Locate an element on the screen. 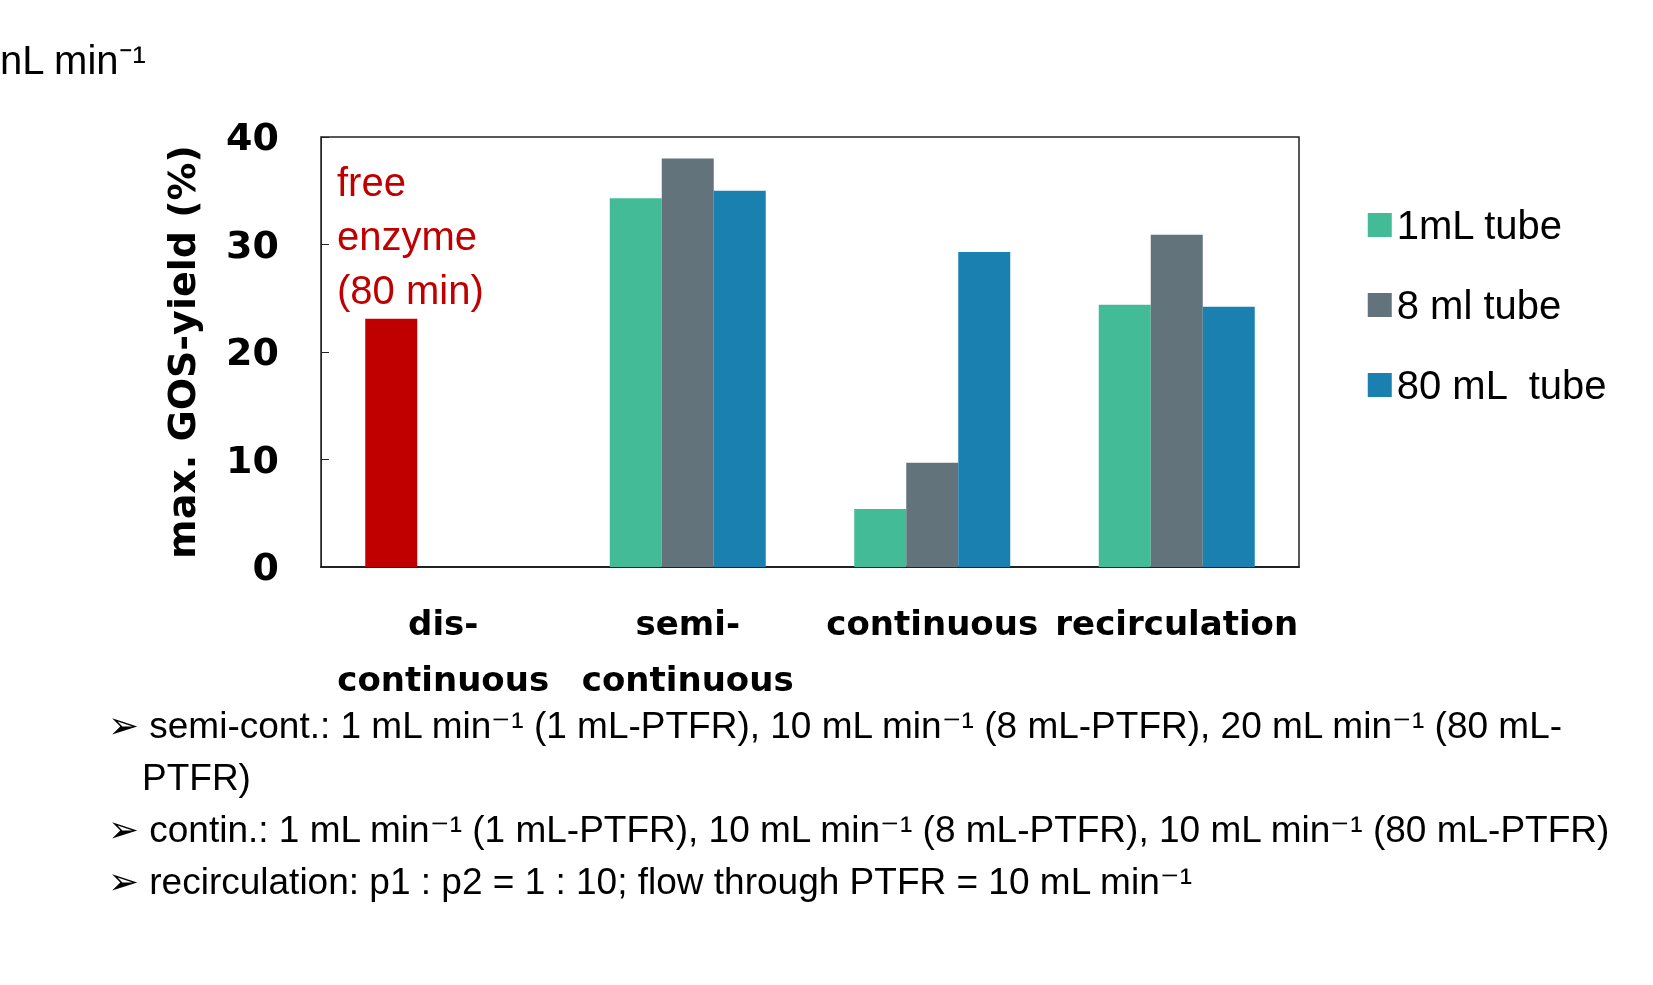  text: ➢ recirculation: p1 : p2 = 1 : 10; flow through PTFR = 10 mL min⁻¹ is located at coordinates (651, 882).